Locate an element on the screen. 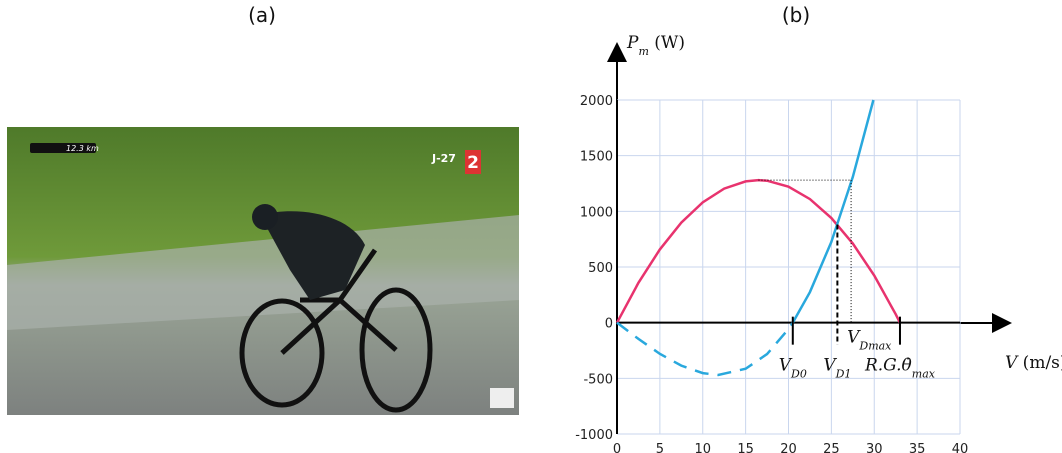  y-axis-label-part: m is located at coordinates (643, 51).